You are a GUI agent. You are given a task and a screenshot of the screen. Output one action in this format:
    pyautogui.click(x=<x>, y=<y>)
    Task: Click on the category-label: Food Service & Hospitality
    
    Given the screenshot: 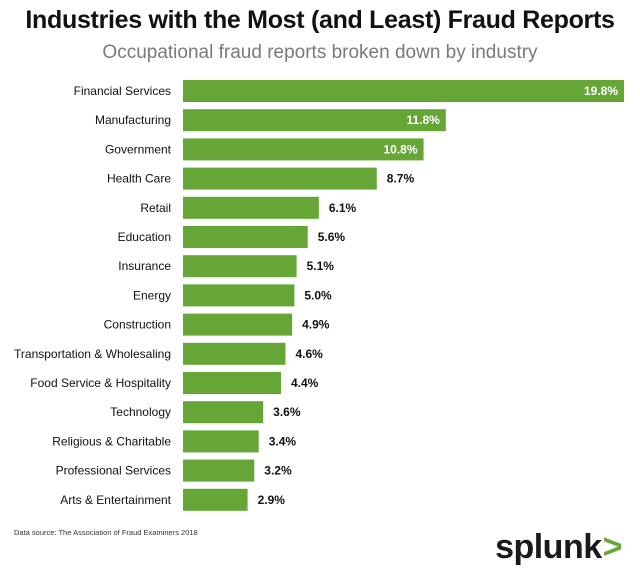 What is the action you would take?
    pyautogui.click(x=100, y=383)
    